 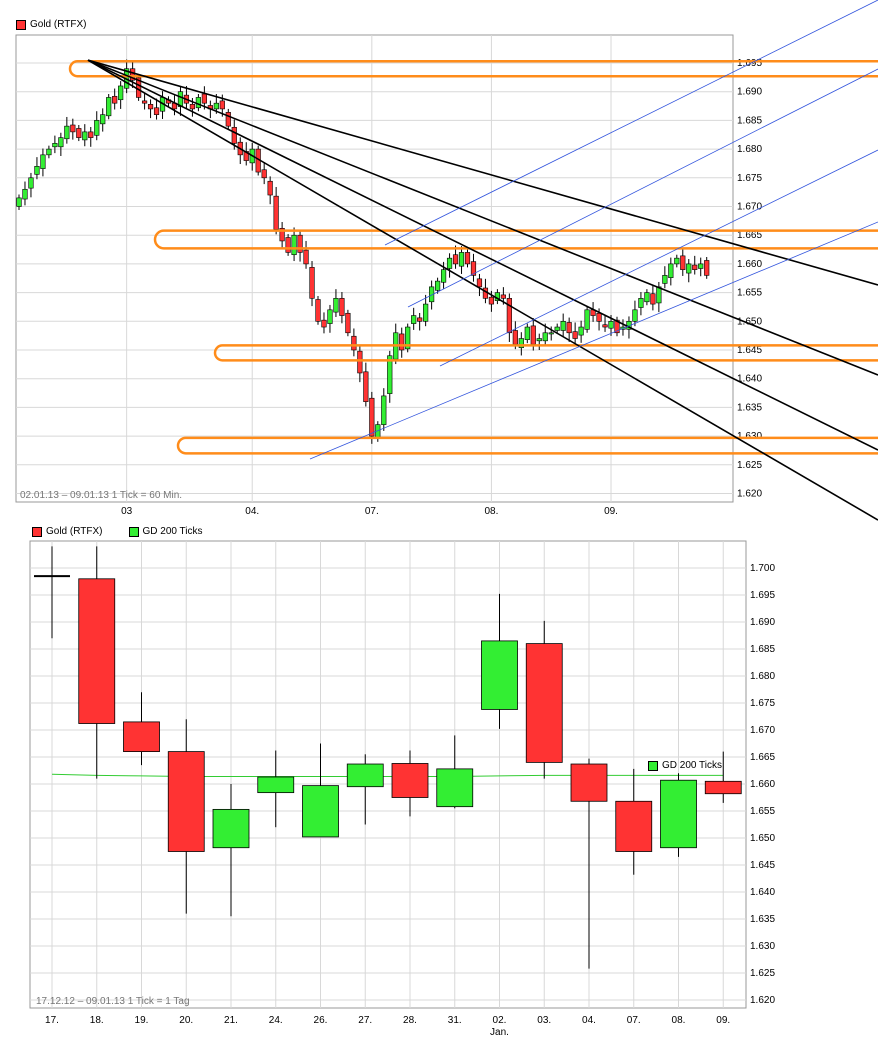 What do you see at coordinates (172, 531) in the screenshot?
I see `bottom-legend-label-2: GD 200 Ticks` at bounding box center [172, 531].